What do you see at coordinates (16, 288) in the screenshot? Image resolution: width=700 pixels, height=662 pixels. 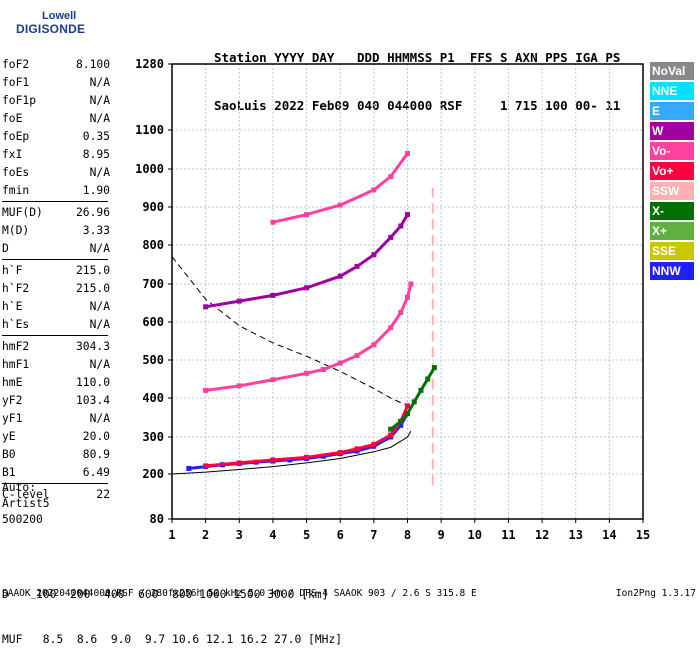 I see `param-key: h`F2` at bounding box center [16, 288].